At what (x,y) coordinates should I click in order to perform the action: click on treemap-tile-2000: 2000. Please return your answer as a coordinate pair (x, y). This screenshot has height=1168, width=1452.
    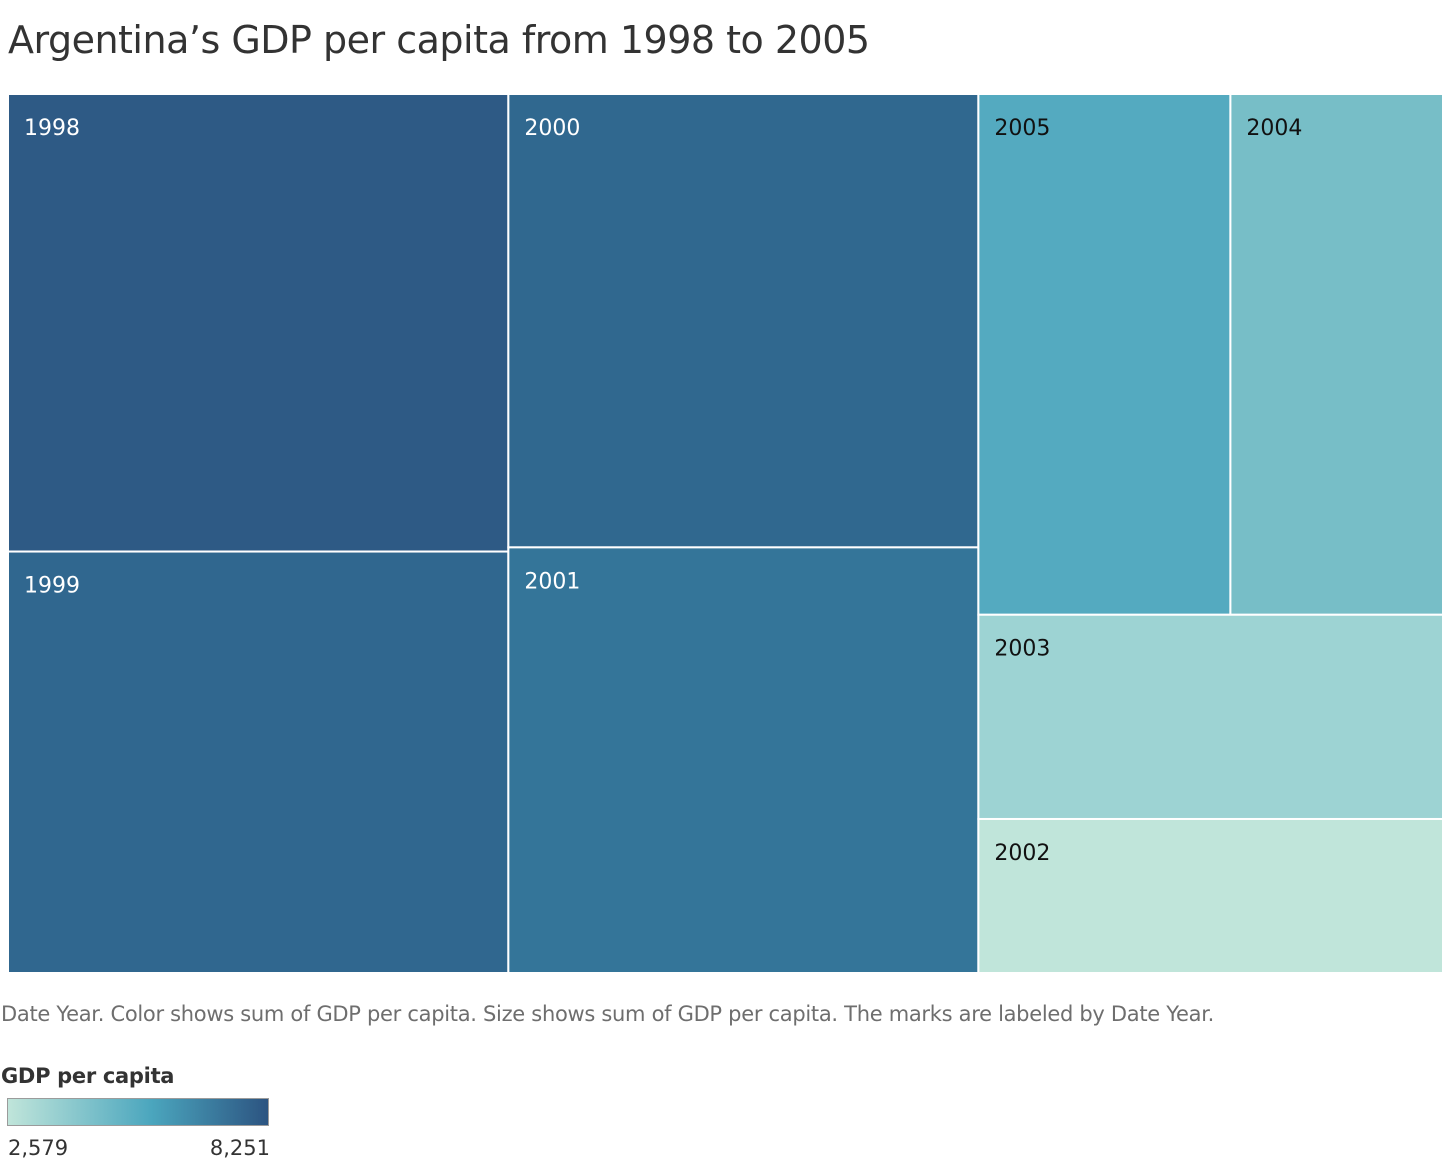
    Looking at the image, I should click on (743, 321).